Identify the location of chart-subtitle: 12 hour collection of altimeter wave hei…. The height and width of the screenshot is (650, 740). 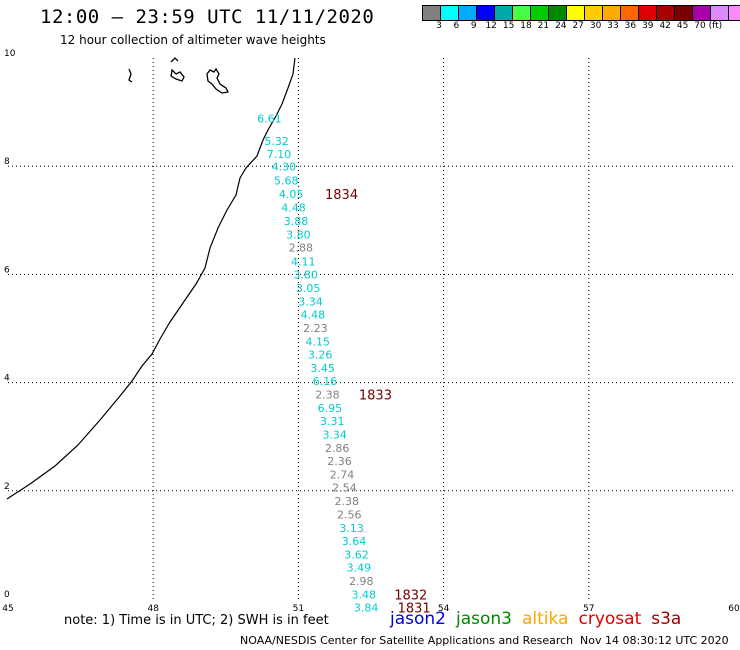
(193, 40).